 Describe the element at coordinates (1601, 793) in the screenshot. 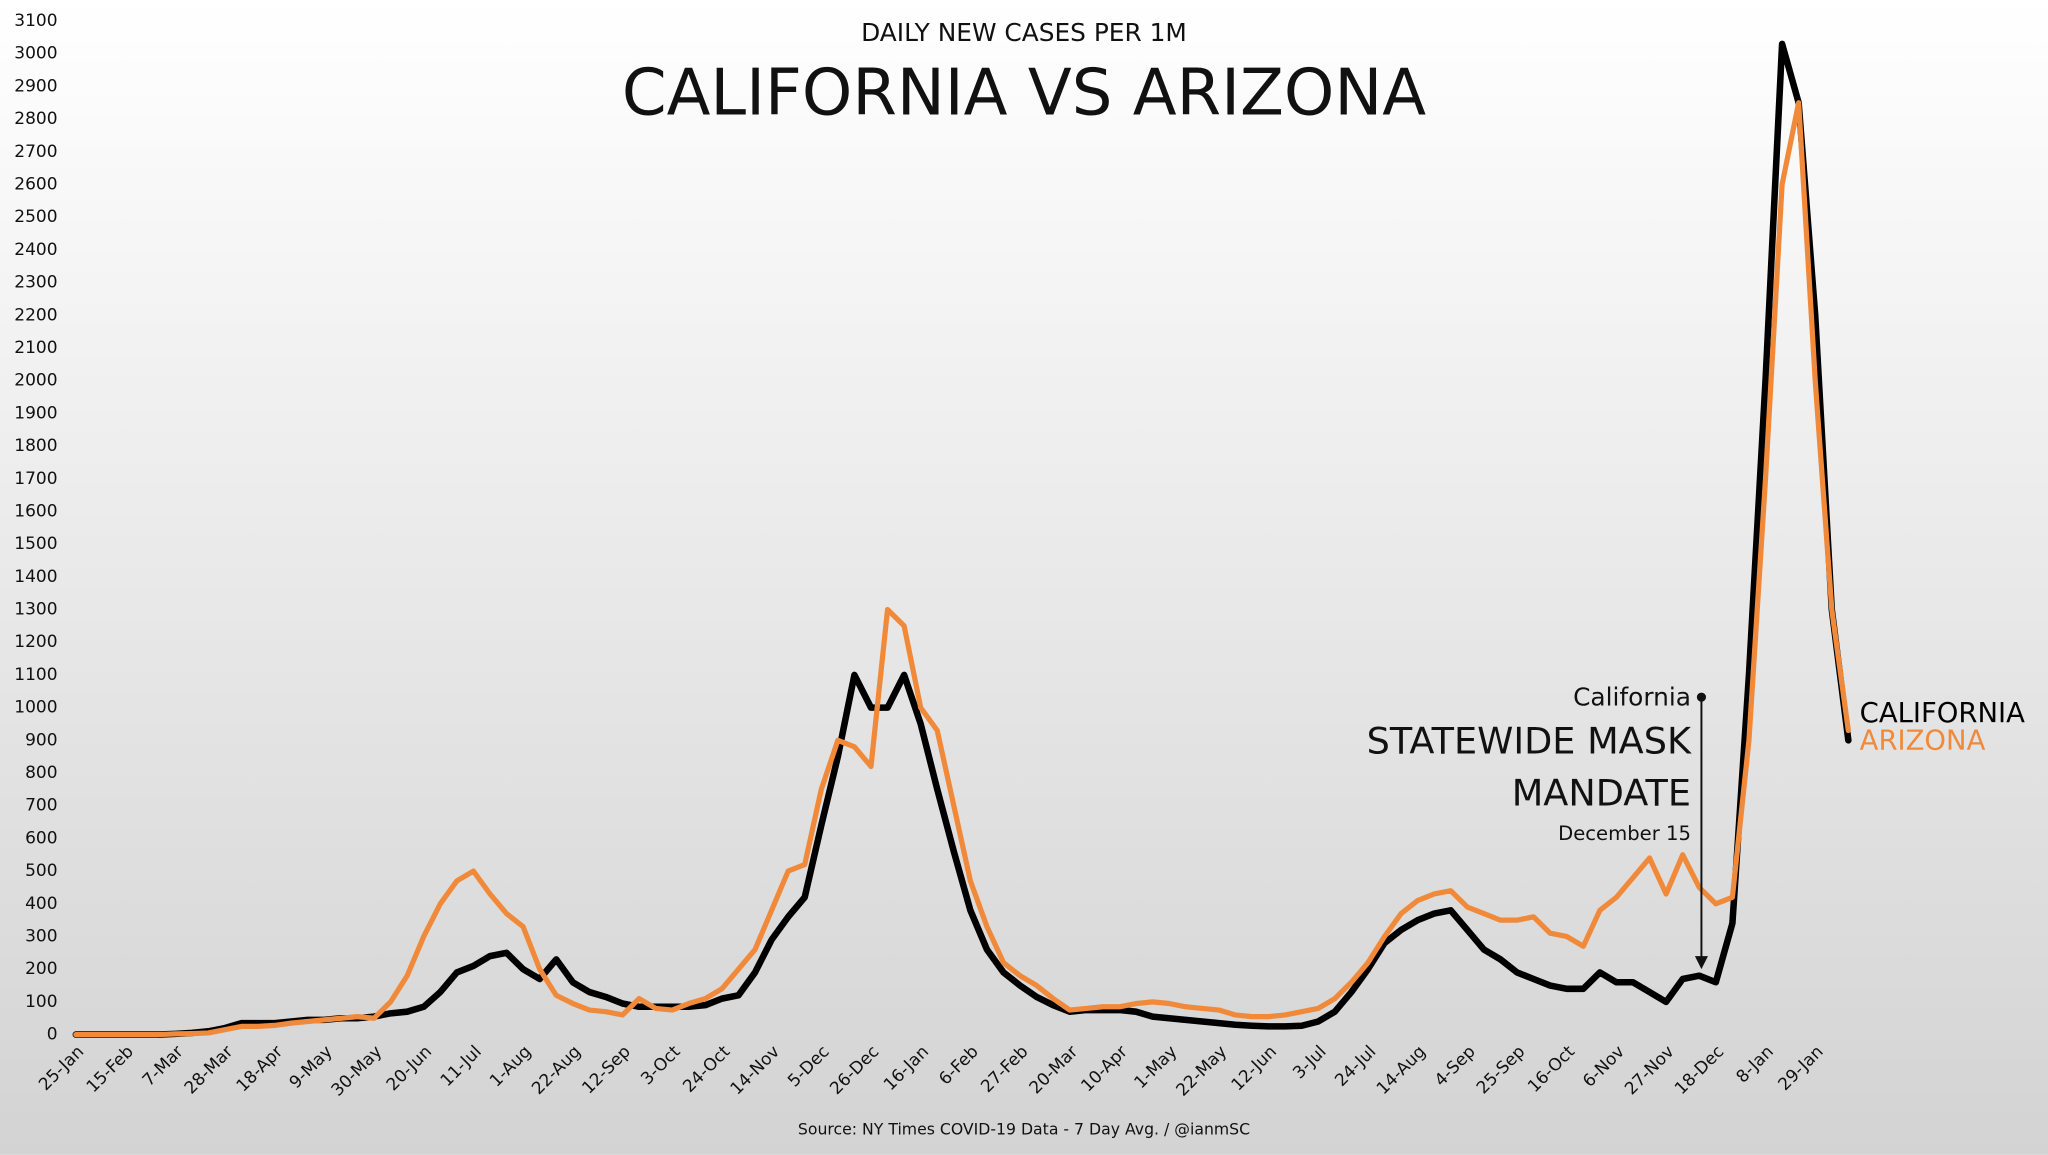

I see `annotation: MANDATE` at that location.